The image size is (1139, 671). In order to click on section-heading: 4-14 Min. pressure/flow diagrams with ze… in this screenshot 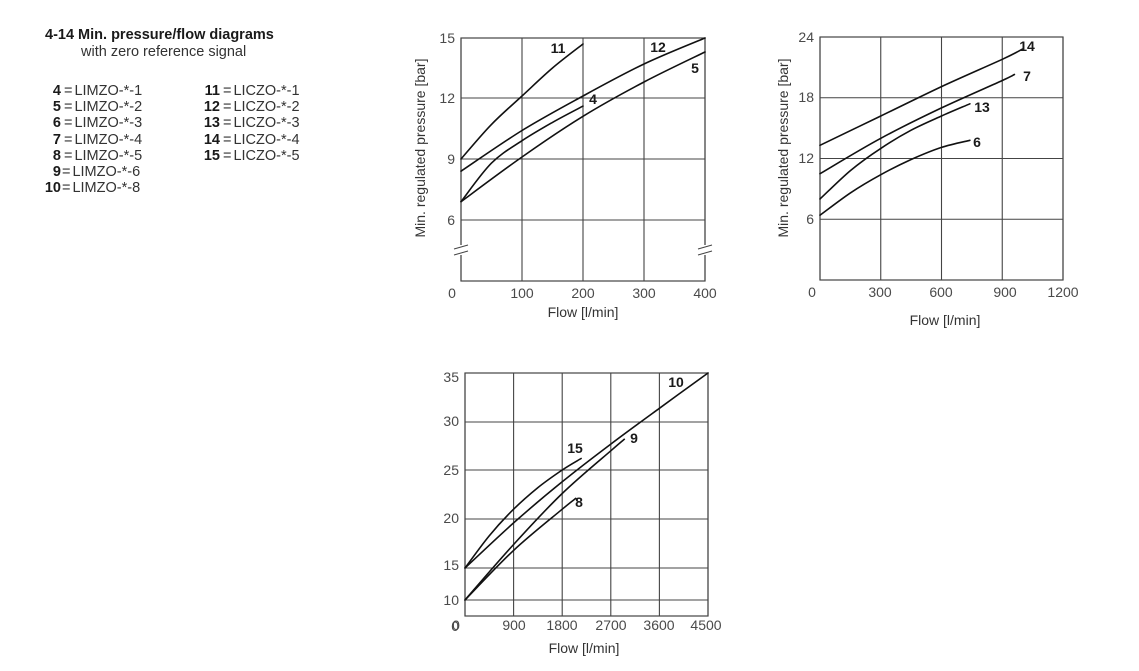, I will do `click(159, 44)`.